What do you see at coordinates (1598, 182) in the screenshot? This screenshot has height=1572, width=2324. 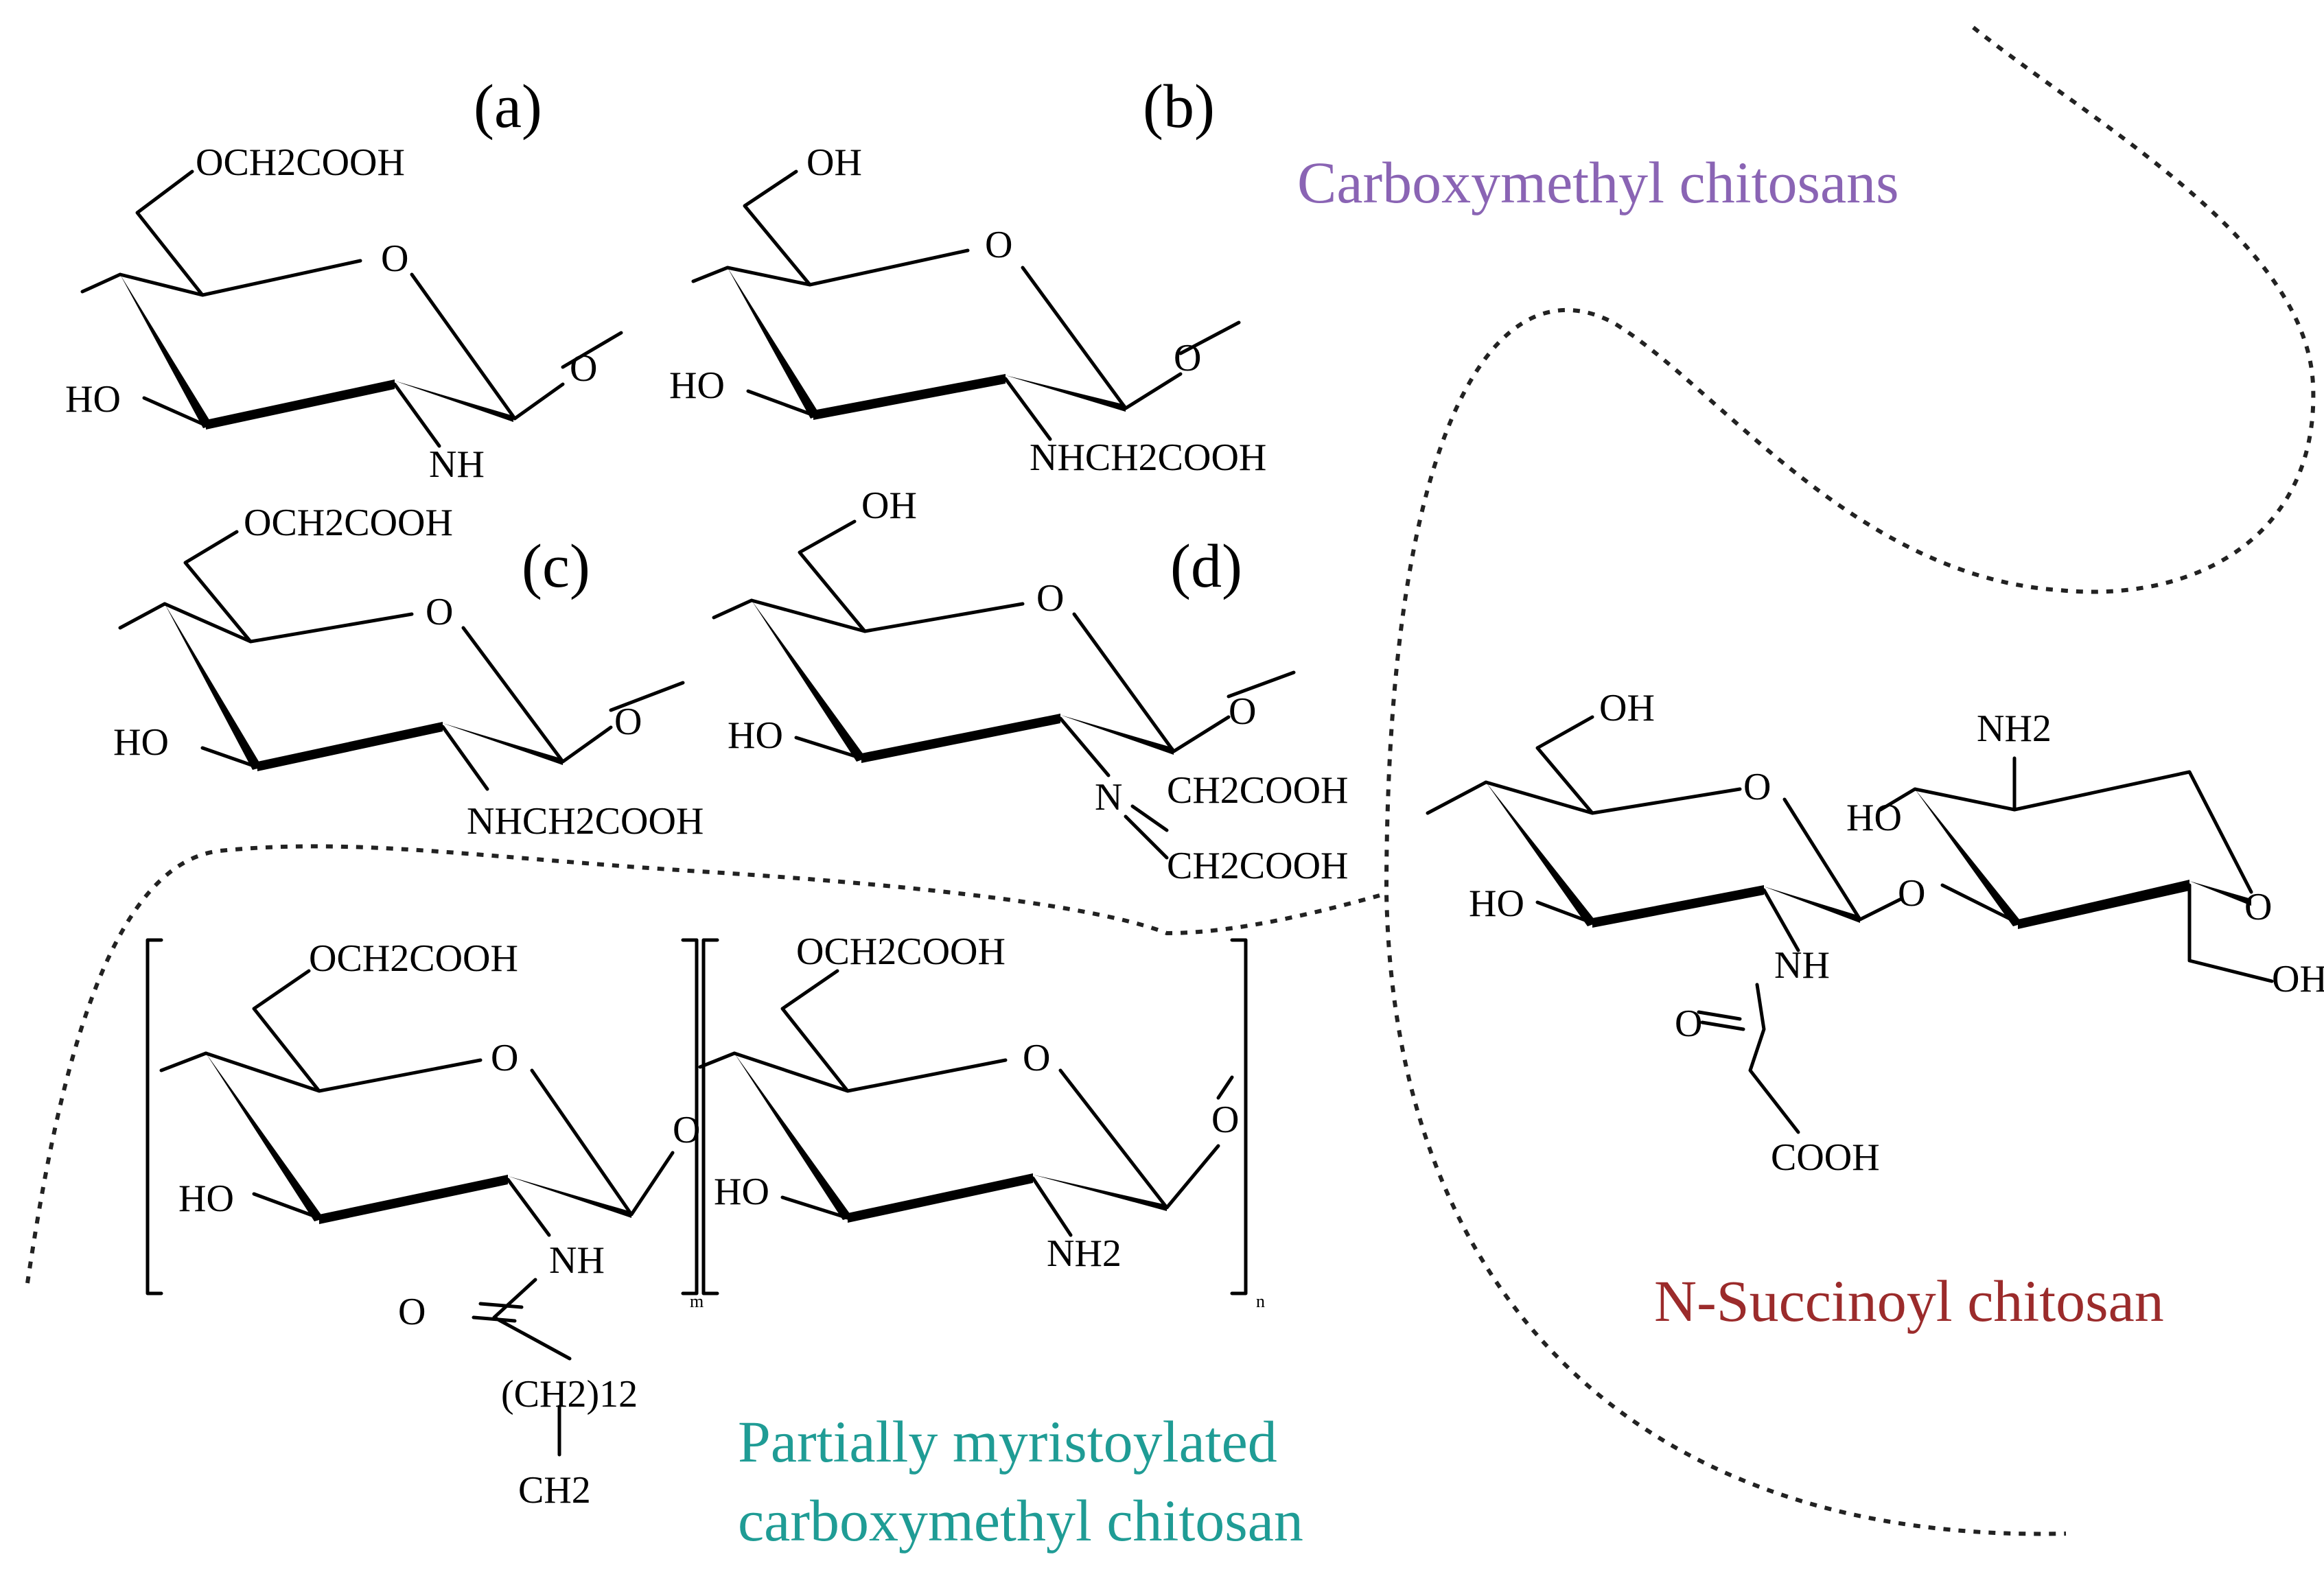 I see `caption-carboxymethyl: Carboxymethyl chitosans` at bounding box center [1598, 182].